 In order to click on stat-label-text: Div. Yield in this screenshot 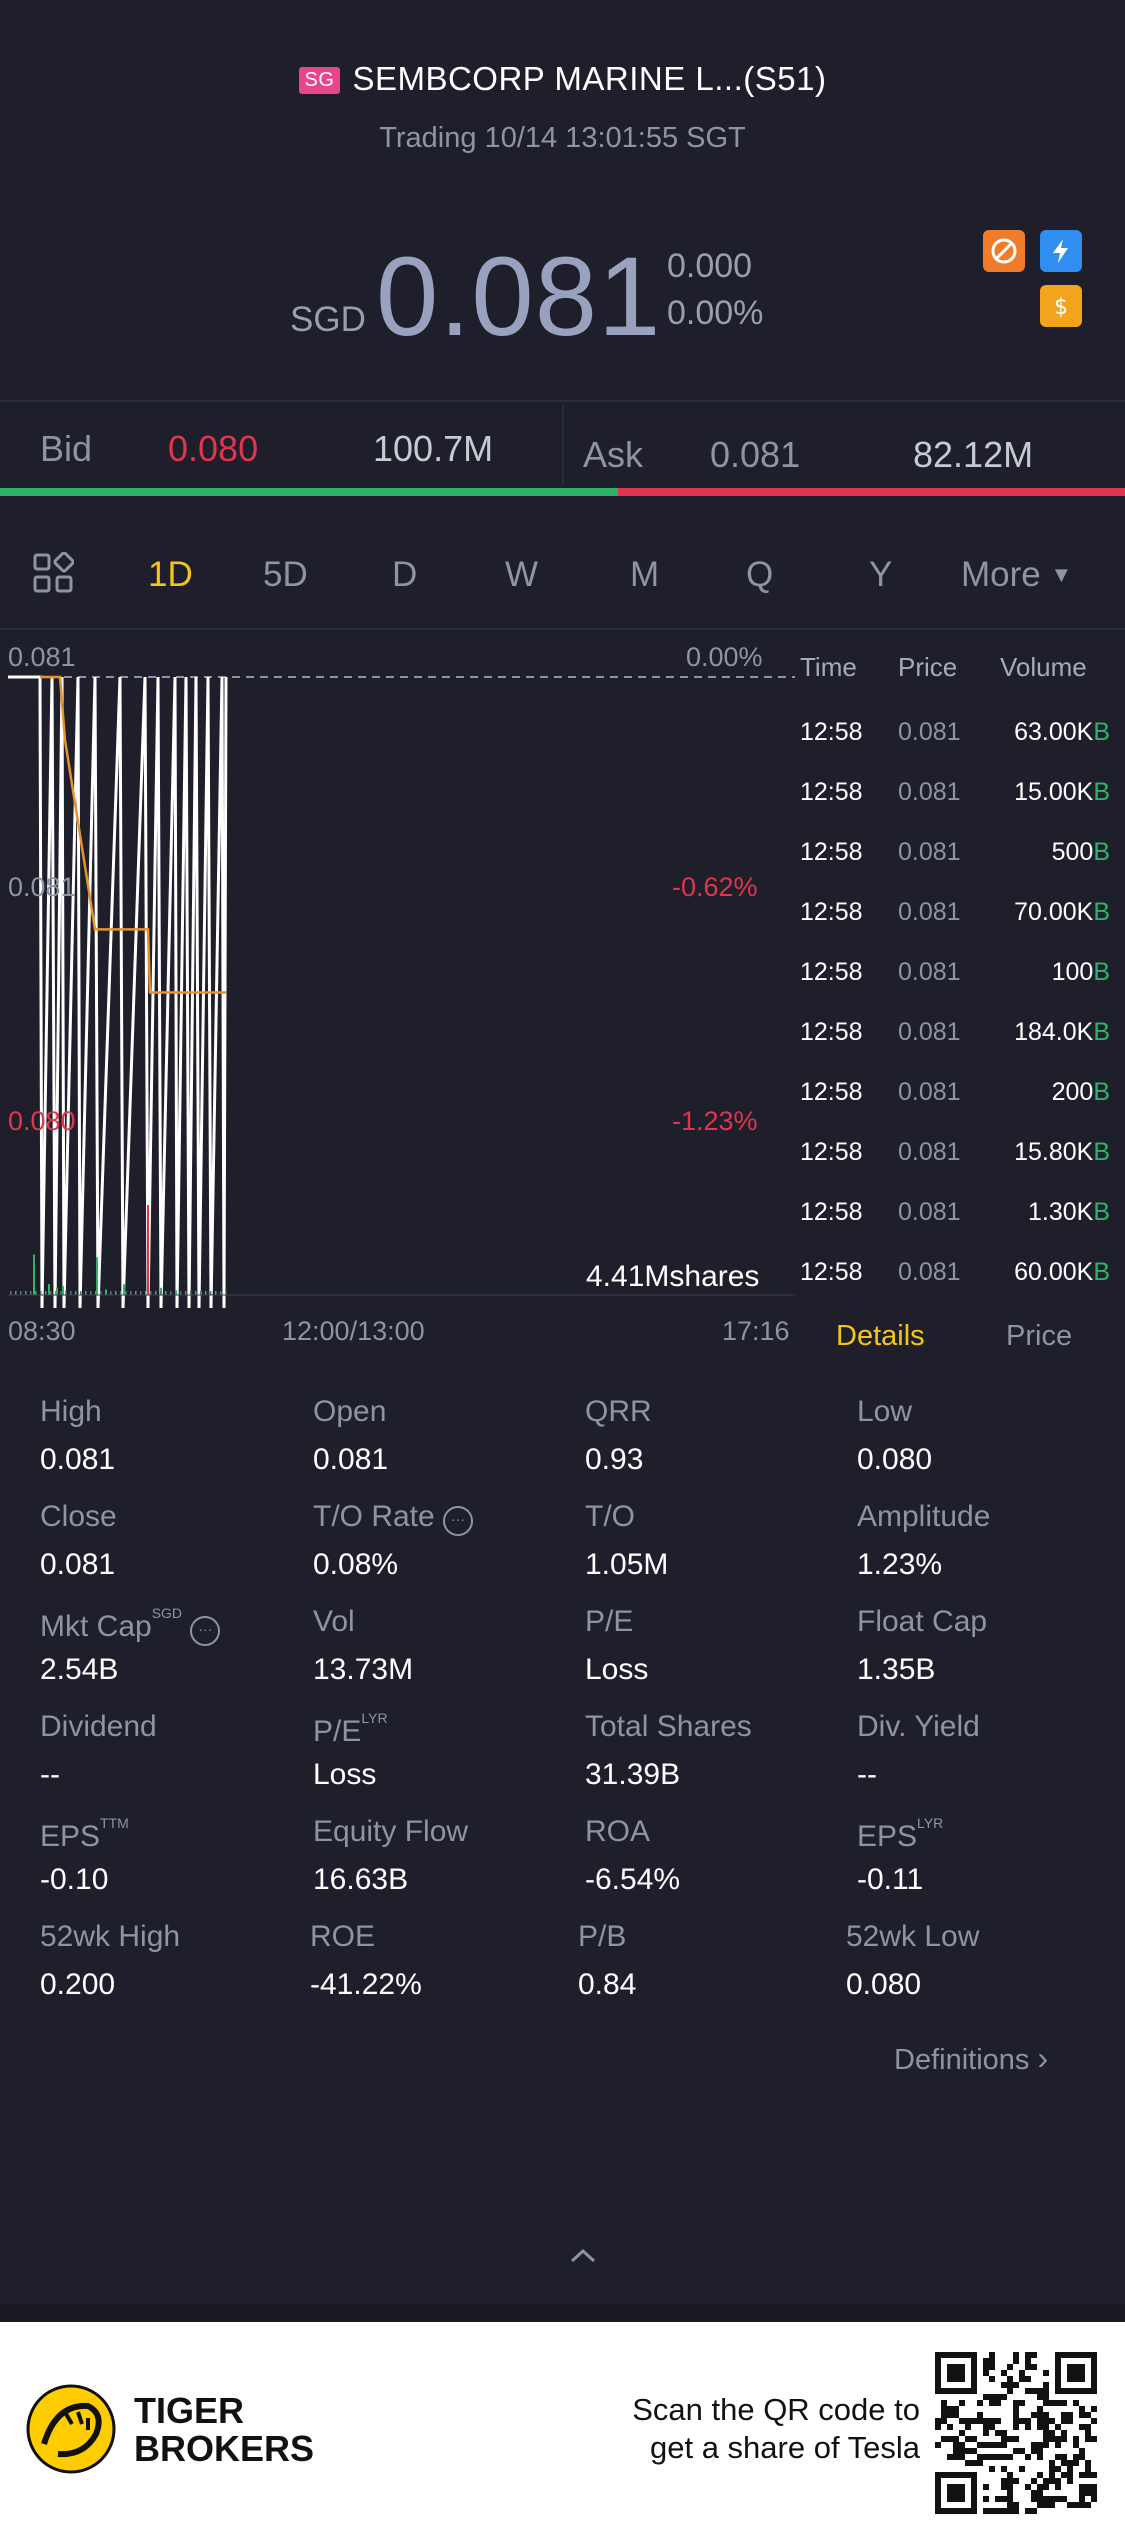, I will do `click(918, 1726)`.